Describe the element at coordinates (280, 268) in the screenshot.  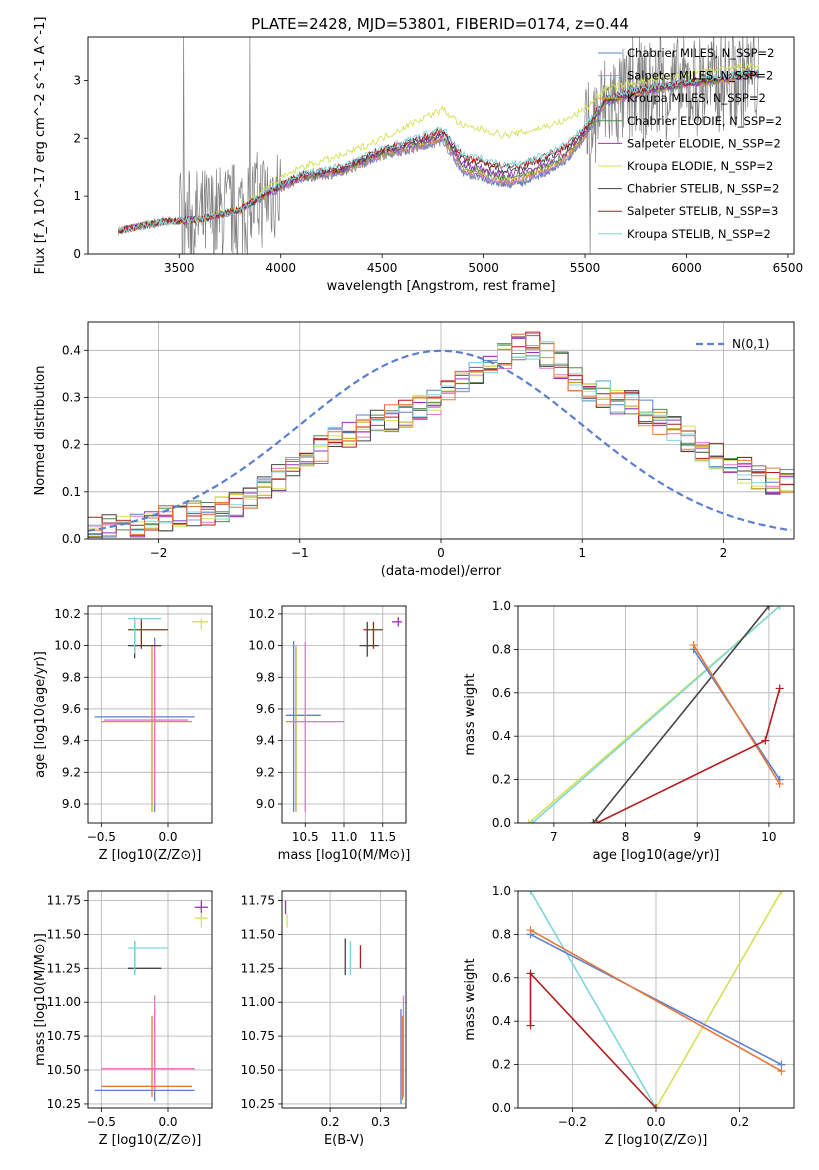
I see `x-tick-label: 4000` at that location.